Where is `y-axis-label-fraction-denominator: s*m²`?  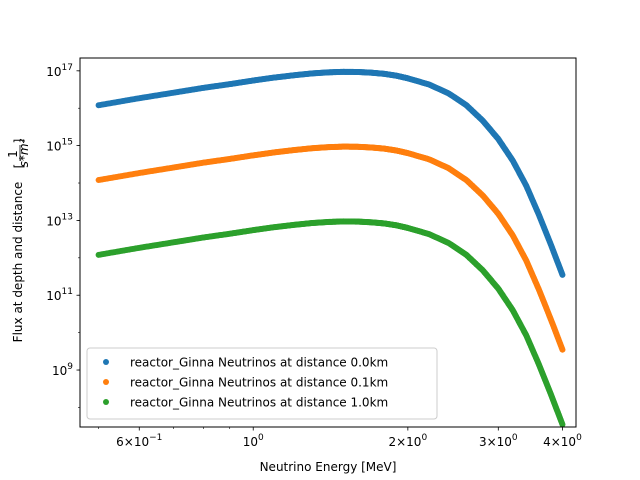 y-axis-label-fraction-denominator: s*m² is located at coordinates (24, 152).